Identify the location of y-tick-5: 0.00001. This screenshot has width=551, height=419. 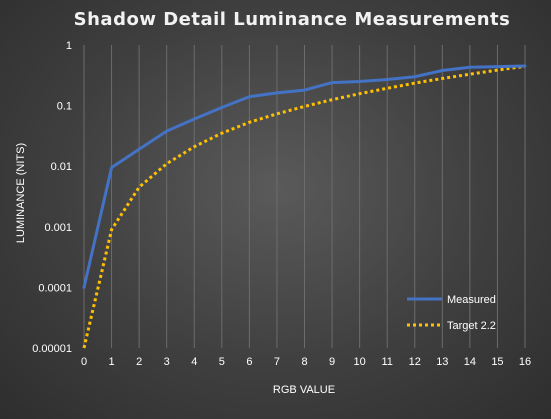
(52, 349).